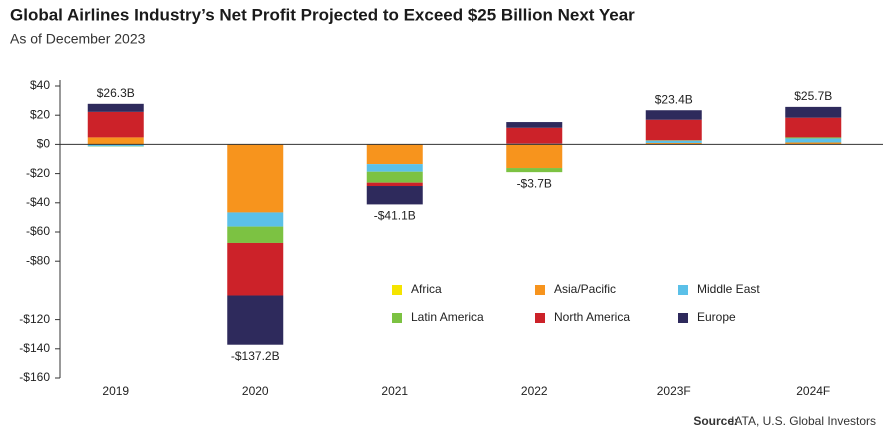 The width and height of the screenshot is (886, 435). I want to click on x-tick-label: 2023F, so click(674, 391).